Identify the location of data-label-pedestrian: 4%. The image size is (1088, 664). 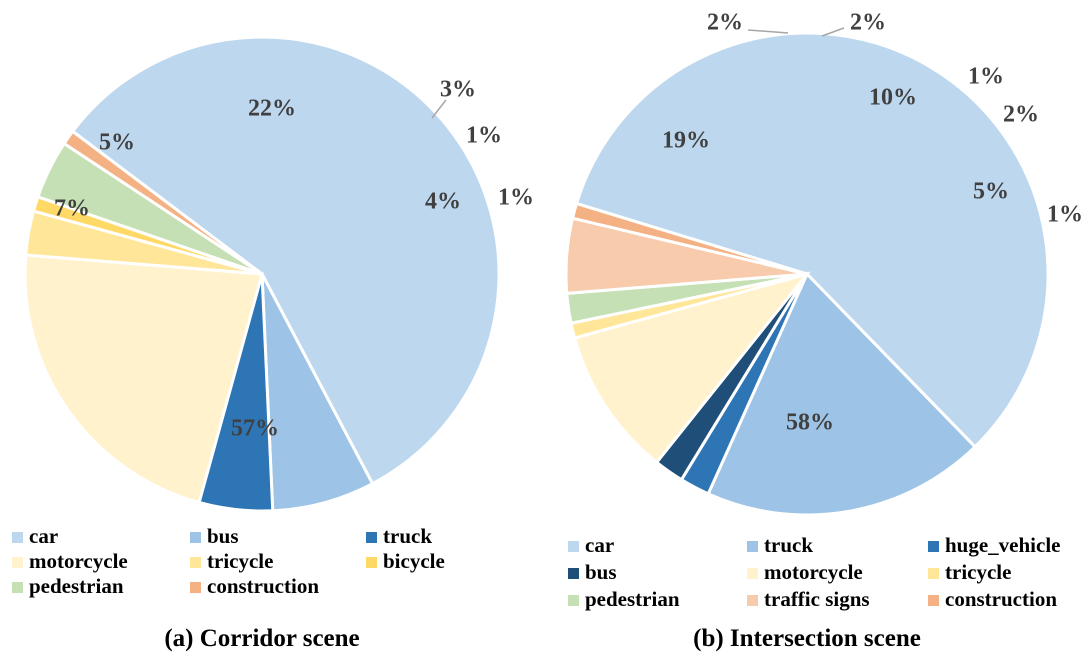
(443, 202).